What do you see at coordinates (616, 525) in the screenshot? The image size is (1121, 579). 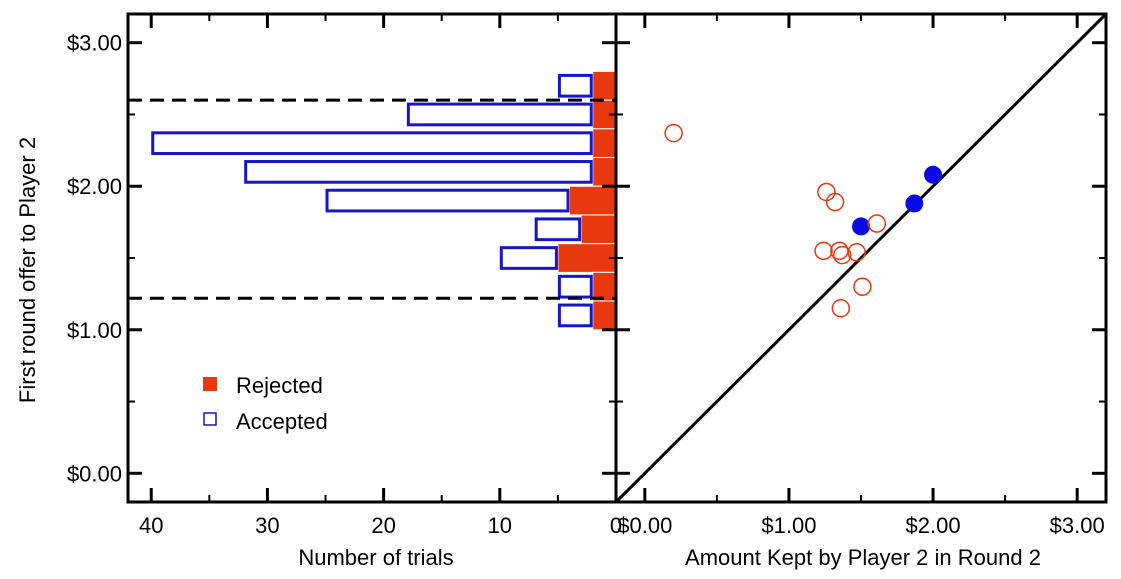 I see `x-tick-label: 0` at bounding box center [616, 525].